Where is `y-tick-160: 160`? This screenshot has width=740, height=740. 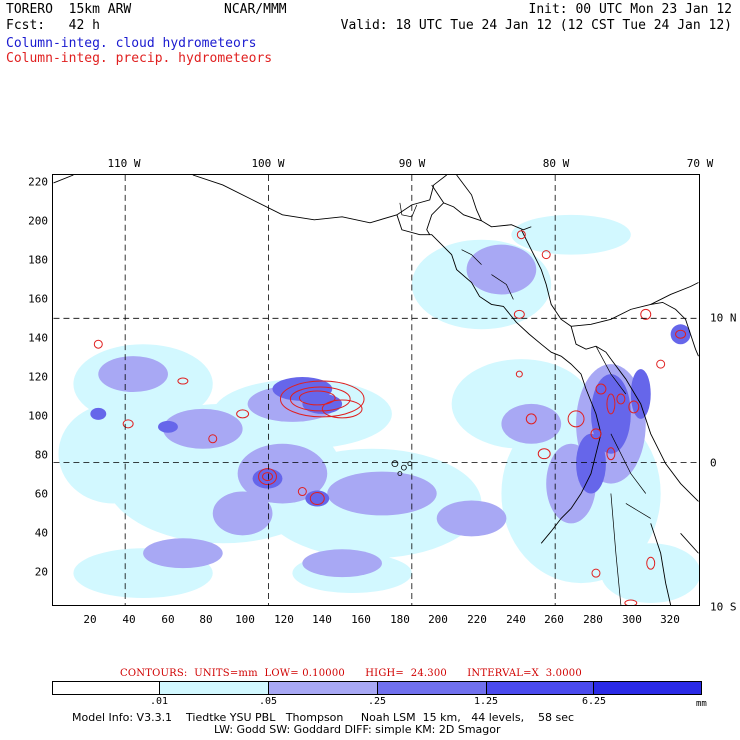 y-tick-160: 160 is located at coordinates (38, 299).